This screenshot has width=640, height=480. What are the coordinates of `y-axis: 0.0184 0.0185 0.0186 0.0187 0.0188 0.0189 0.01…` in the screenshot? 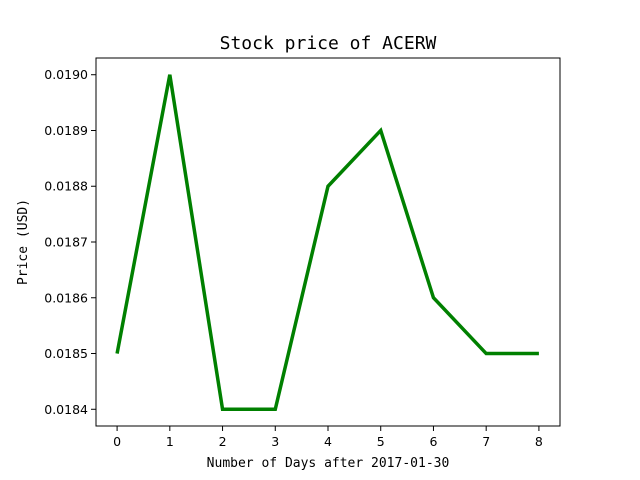 It's located at (70, 242).